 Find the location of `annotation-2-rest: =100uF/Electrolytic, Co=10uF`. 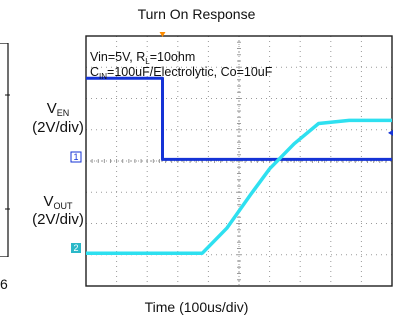

annotation-2-rest: =100uF/Electrolytic, Co=10uF is located at coordinates (190, 72).